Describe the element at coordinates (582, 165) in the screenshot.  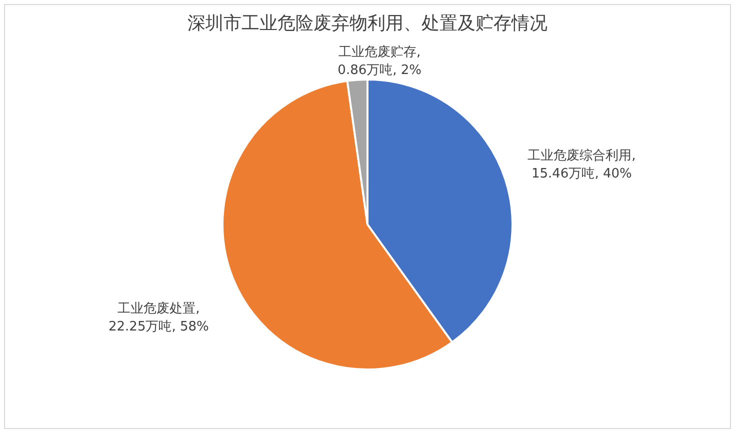
I see `slice-label: 工业危废综合利用, 15.46万吨, 40%` at that location.